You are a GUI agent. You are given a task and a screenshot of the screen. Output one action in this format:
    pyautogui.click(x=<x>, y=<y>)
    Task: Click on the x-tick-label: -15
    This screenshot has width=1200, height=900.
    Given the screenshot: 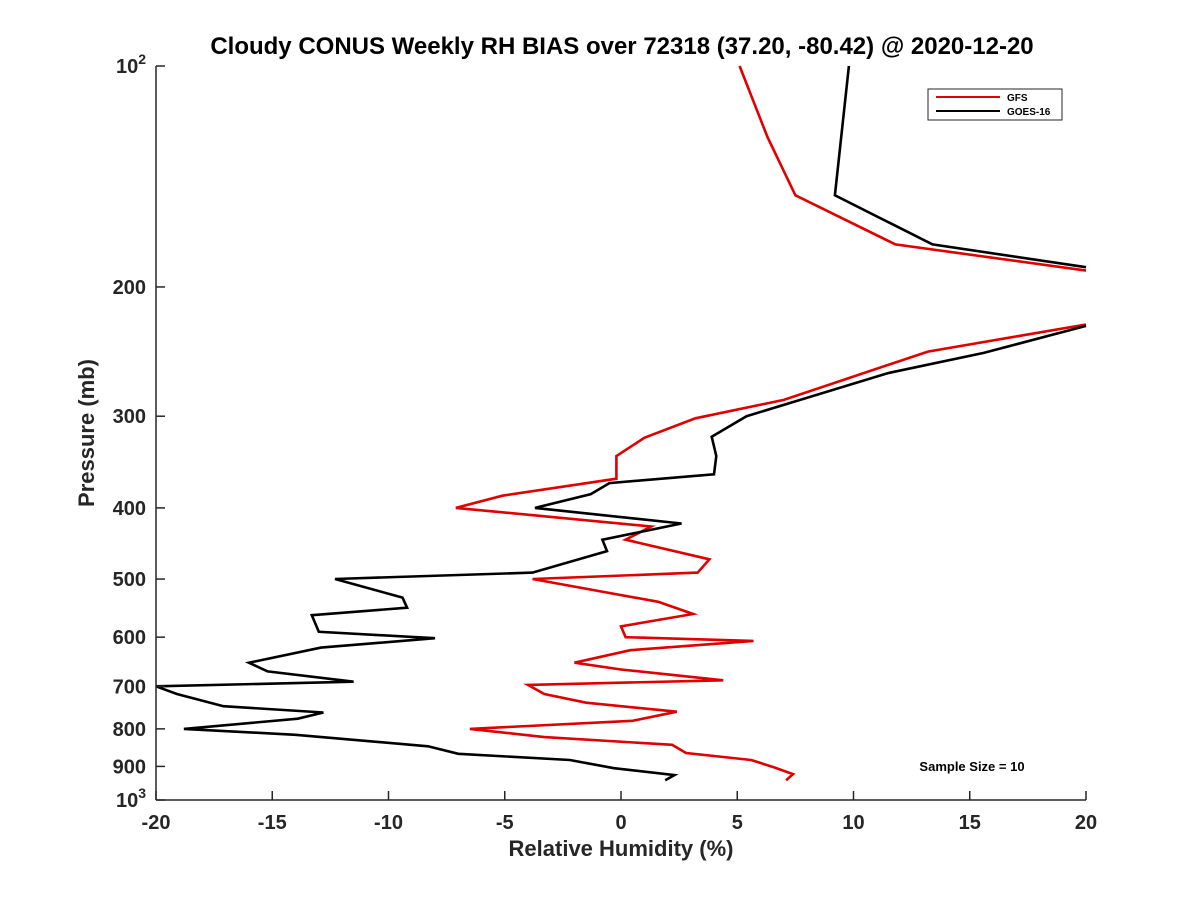 What is the action you would take?
    pyautogui.click(x=272, y=823)
    